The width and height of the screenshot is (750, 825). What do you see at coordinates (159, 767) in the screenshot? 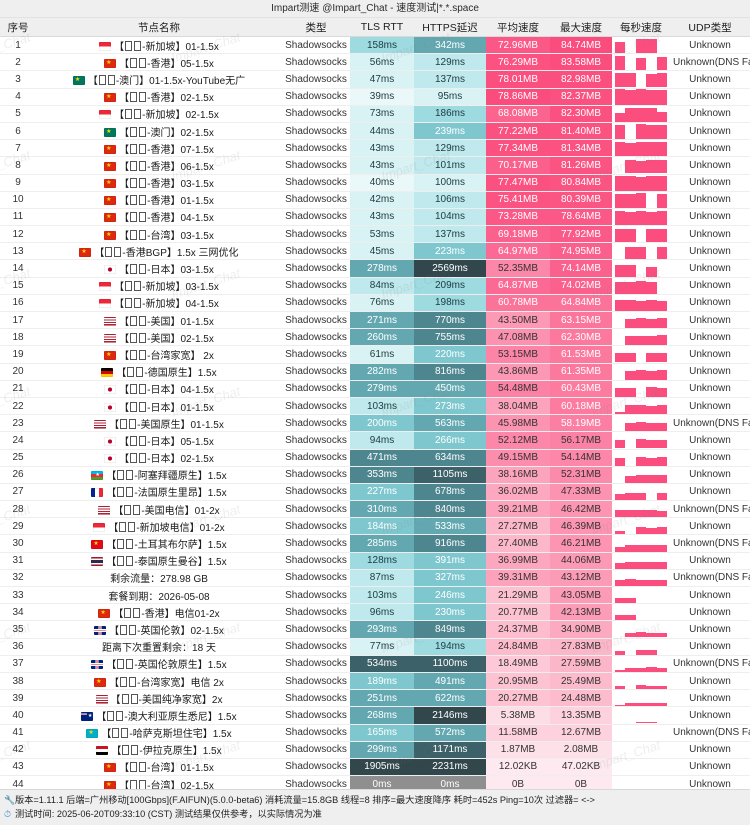
I see `cell-node-name: ★ 【-台湾】01-1.5x` at bounding box center [159, 767].